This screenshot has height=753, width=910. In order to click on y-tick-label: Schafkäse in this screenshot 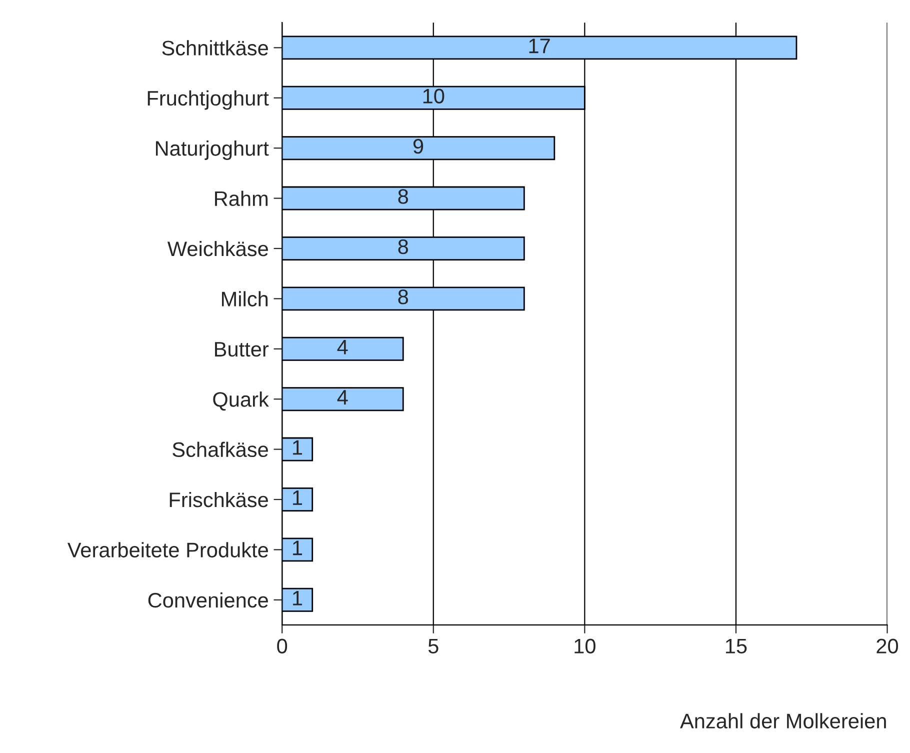, I will do `click(220, 450)`.